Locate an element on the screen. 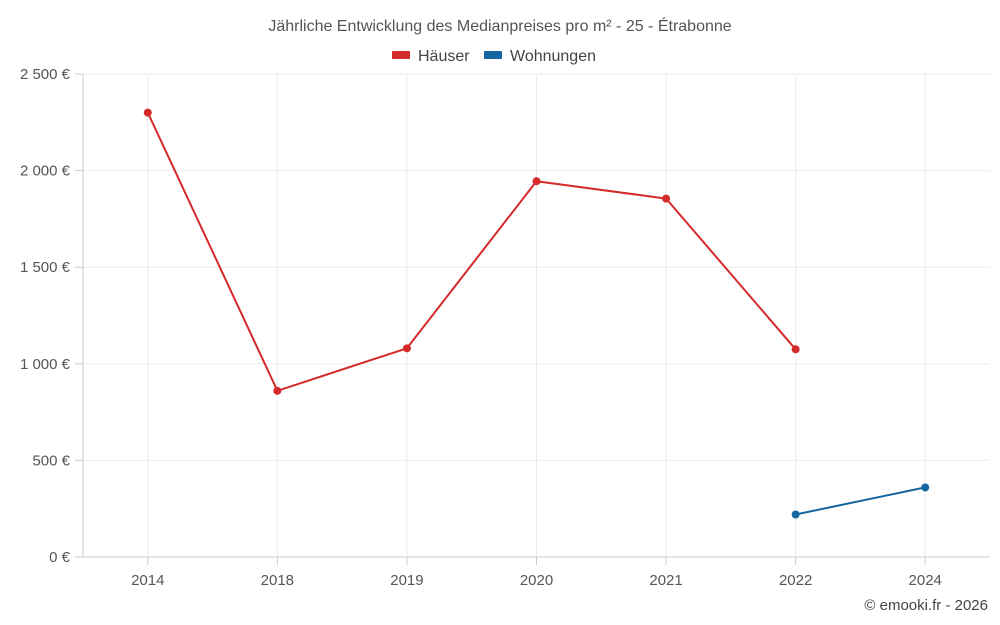 The width and height of the screenshot is (1000, 625). legend-label-haeuser: Häuser is located at coordinates (444, 56).